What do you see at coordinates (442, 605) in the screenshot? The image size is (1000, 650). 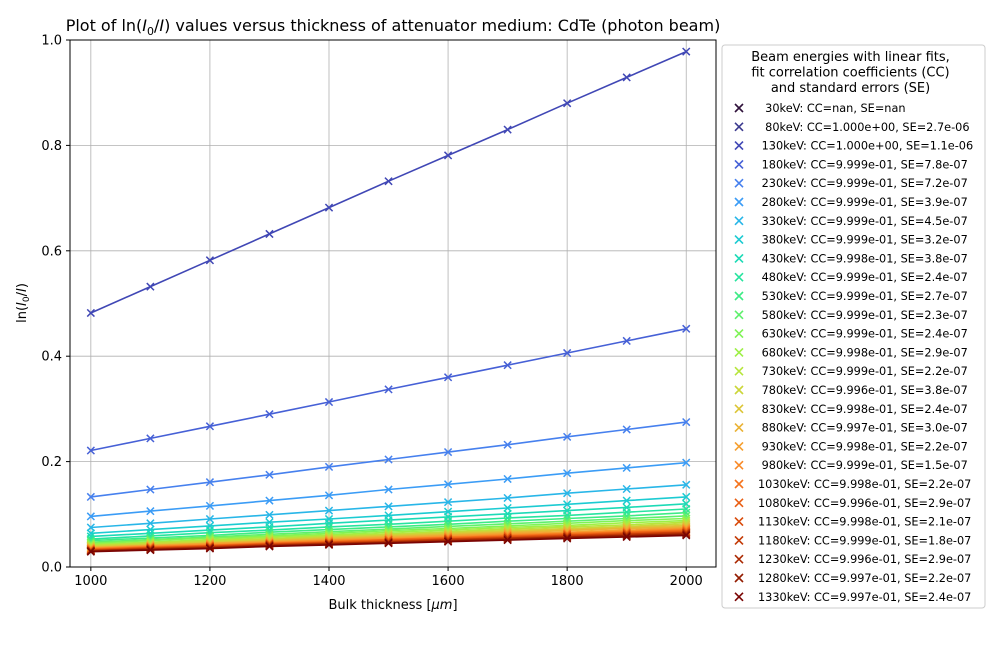 I see `xlabel-unit: μm` at bounding box center [442, 605].